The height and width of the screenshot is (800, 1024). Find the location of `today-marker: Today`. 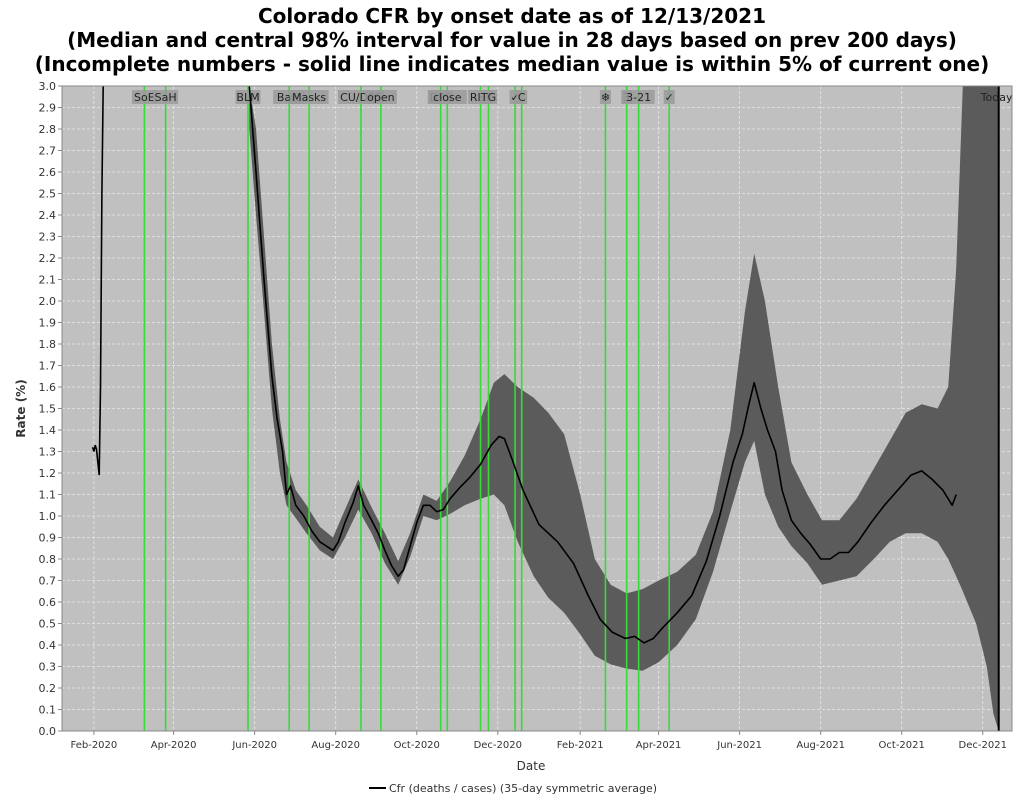

today-marker: Today is located at coordinates (996, 408).